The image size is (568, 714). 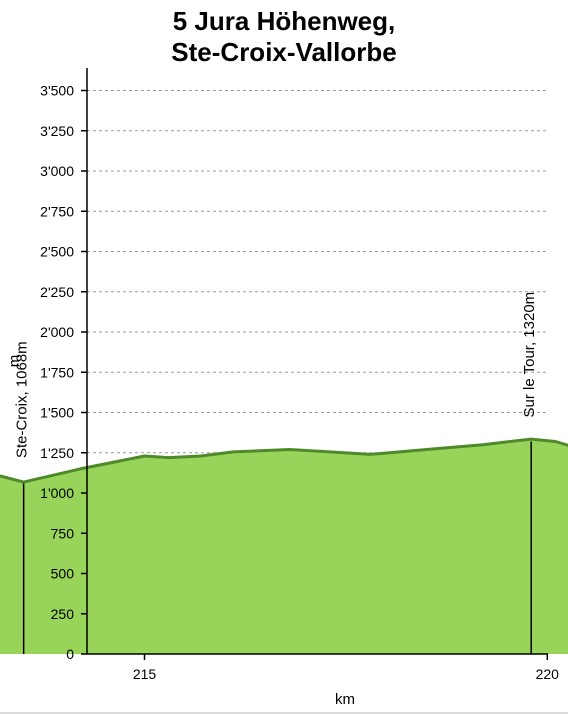 I want to click on chart-title: 5 Jura Höhenweg, Ste-Croix-Vallorbe, so click(x=284, y=37).